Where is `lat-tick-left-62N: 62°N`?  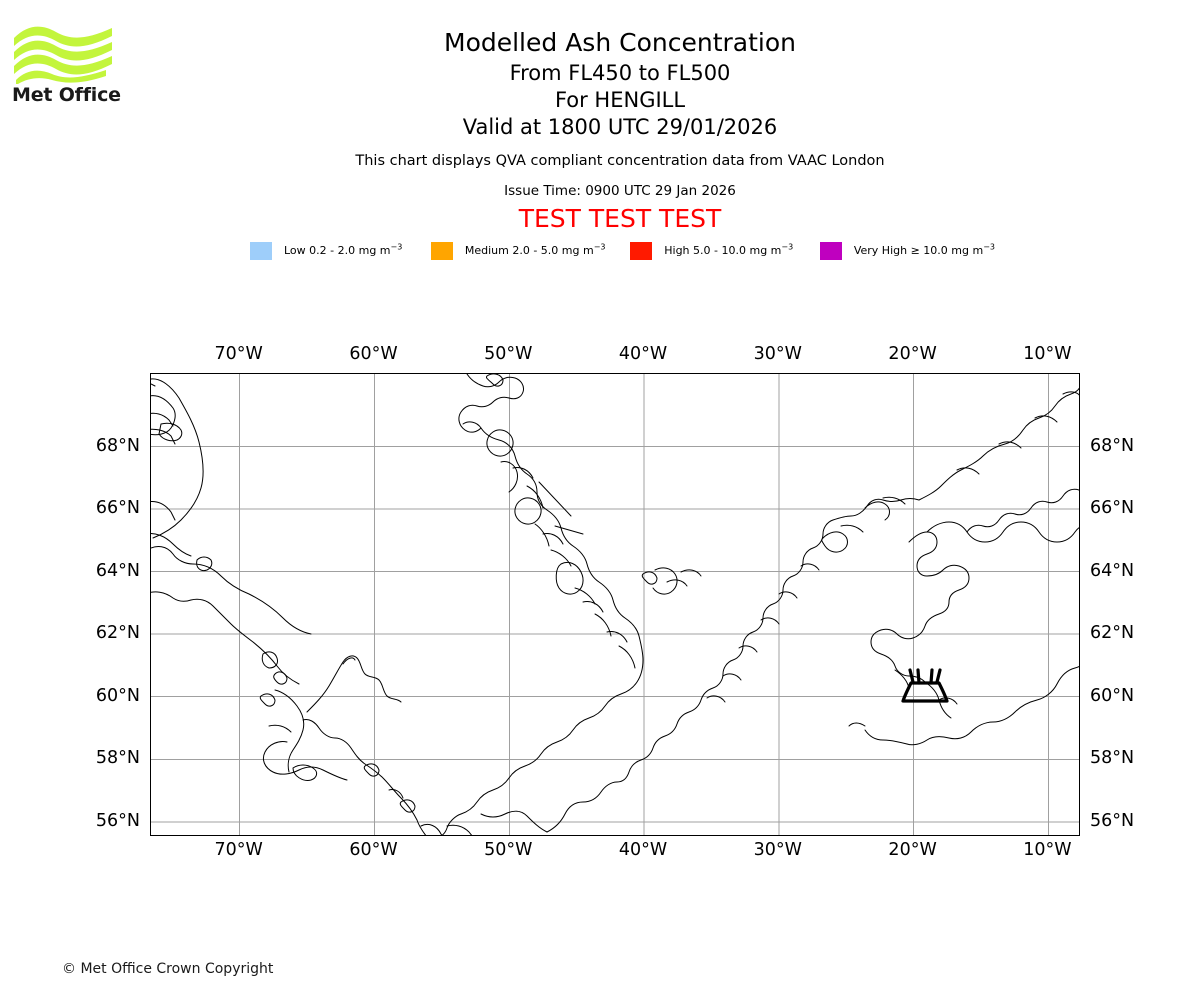 lat-tick-left-62N: 62°N is located at coordinates (117, 633).